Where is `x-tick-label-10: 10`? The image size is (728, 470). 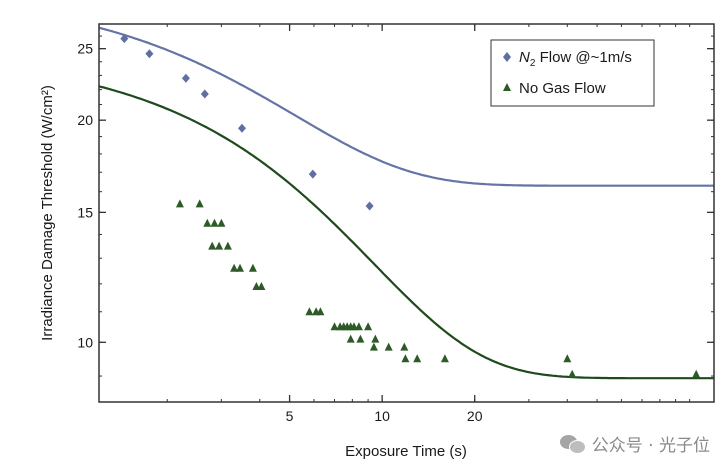 x-tick-label-10: 10 is located at coordinates (382, 416).